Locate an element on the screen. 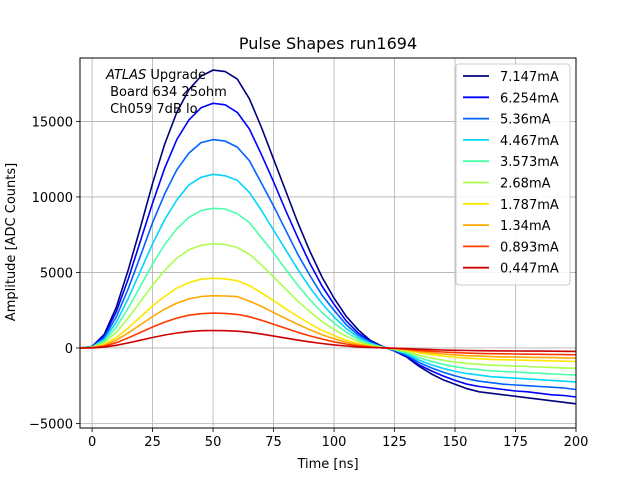 This screenshot has width=640, height=484. annotation-line: ATLAS Upgrade is located at coordinates (155, 75).